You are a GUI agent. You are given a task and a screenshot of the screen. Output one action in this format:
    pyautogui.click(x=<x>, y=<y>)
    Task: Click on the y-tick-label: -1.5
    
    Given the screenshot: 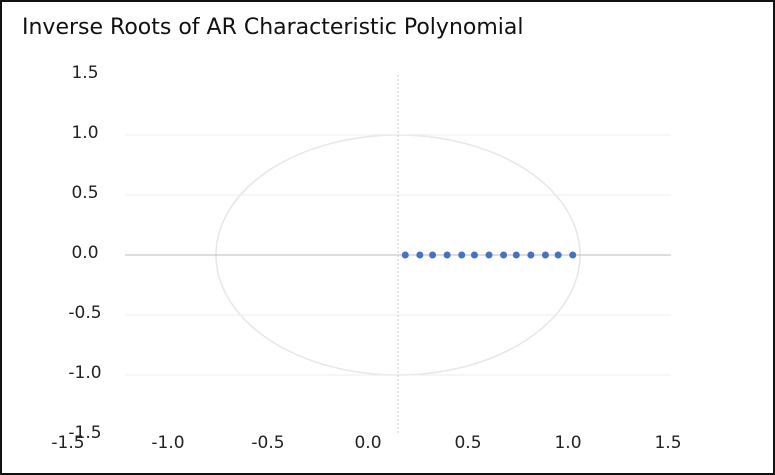 What is the action you would take?
    pyautogui.click(x=84, y=433)
    